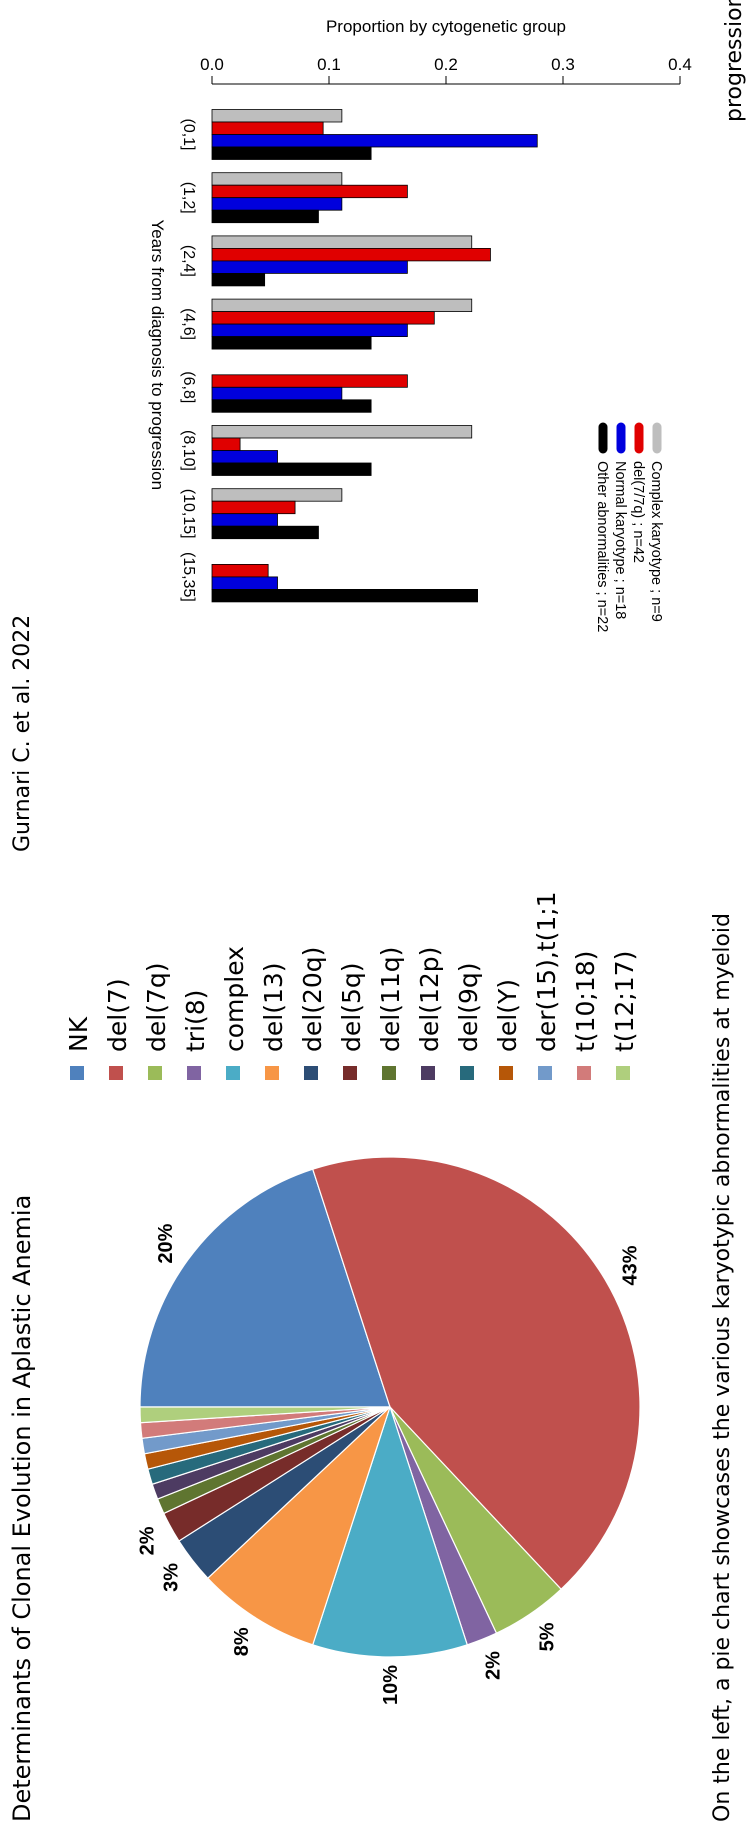  I want to click on legend-label: t(12;17), so click(624, 1001).